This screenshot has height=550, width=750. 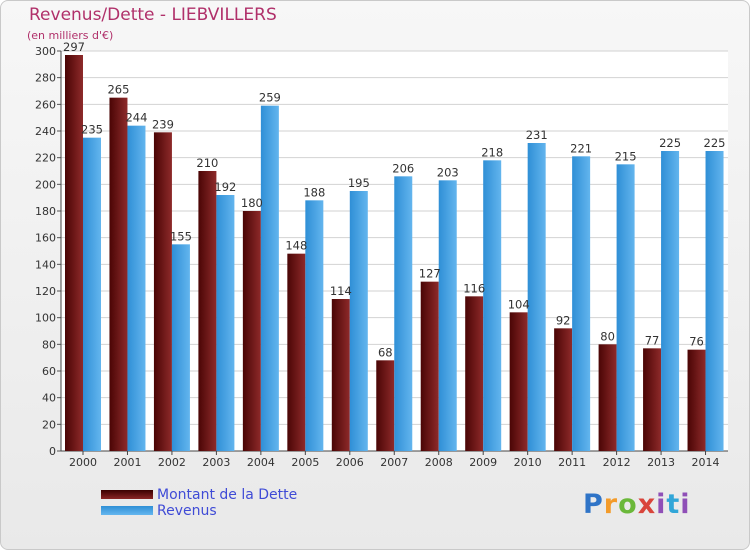 I want to click on data-label-debt: 114, so click(x=341, y=291).